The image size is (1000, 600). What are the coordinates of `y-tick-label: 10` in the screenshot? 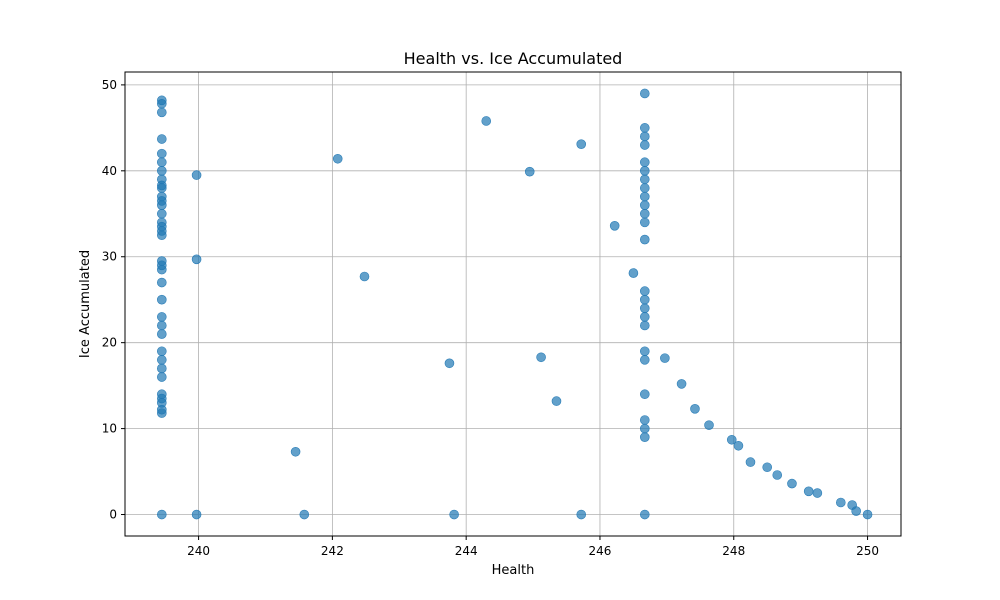 It's located at (109, 429).